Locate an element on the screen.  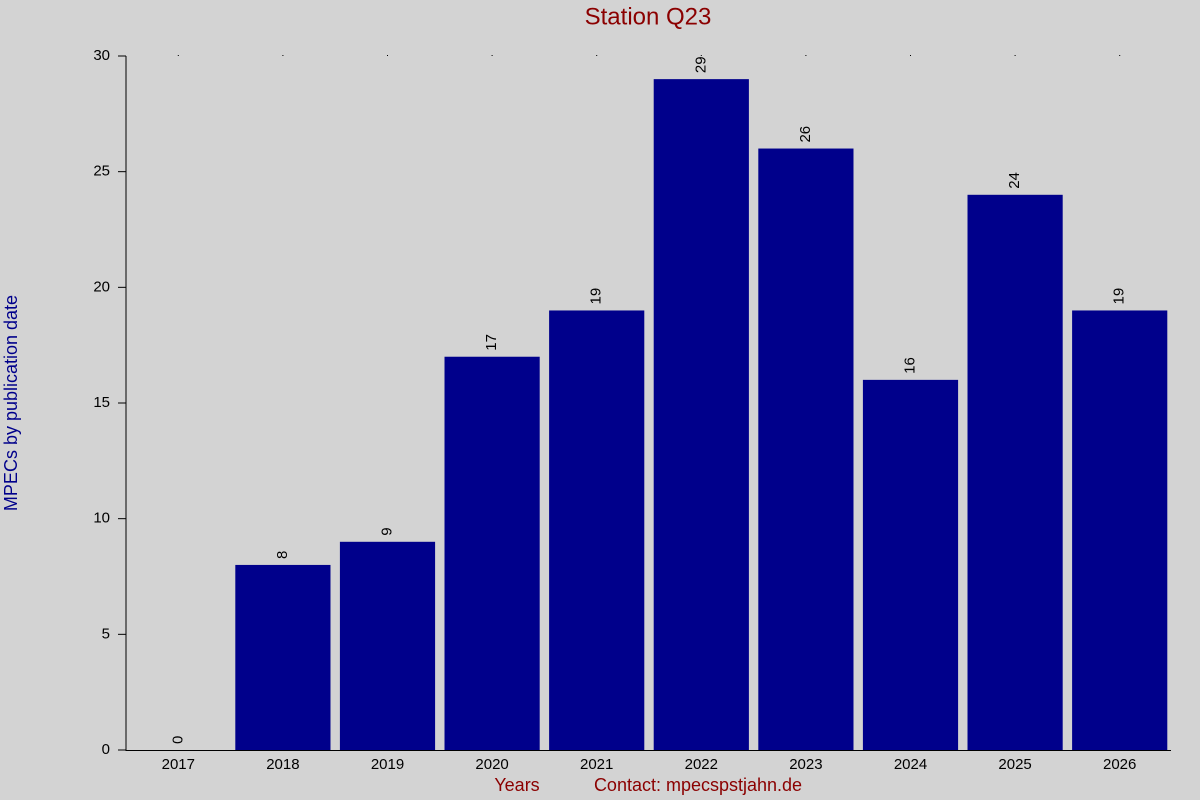
x-tick-label: 2022 is located at coordinates (701, 764).